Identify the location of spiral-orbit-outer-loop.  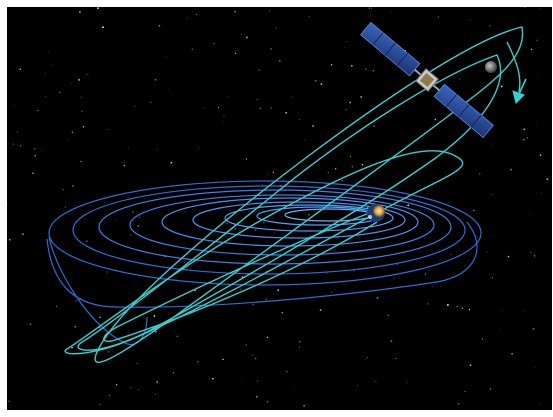
(98, 291).